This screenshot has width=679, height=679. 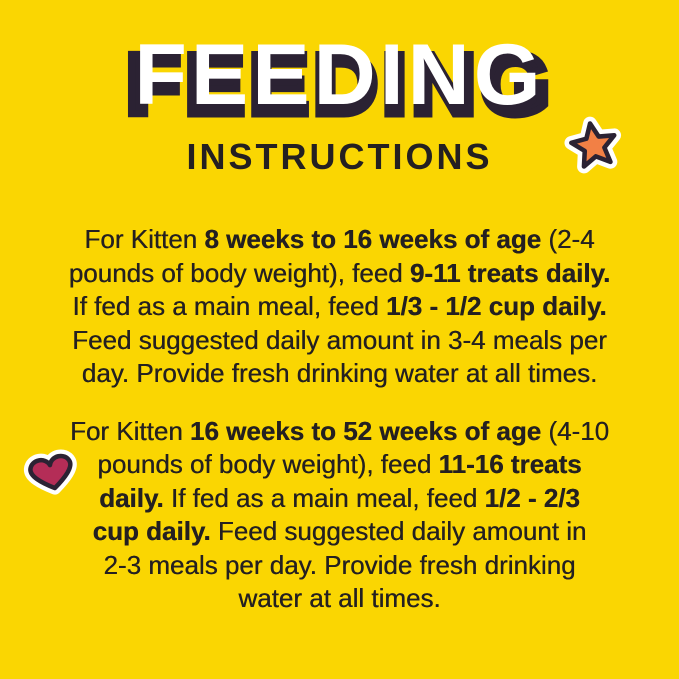 What do you see at coordinates (339, 75) in the screenshot?
I see `page-title: FEEDING` at bounding box center [339, 75].